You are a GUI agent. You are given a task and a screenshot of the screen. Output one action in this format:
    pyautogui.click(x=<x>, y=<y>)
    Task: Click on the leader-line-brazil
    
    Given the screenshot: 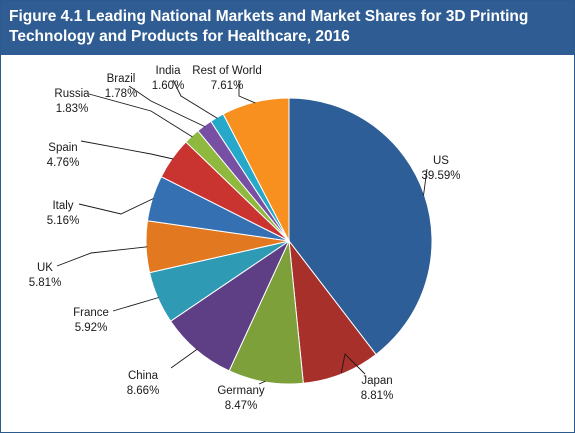 What is the action you would take?
    pyautogui.click(x=166, y=106)
    